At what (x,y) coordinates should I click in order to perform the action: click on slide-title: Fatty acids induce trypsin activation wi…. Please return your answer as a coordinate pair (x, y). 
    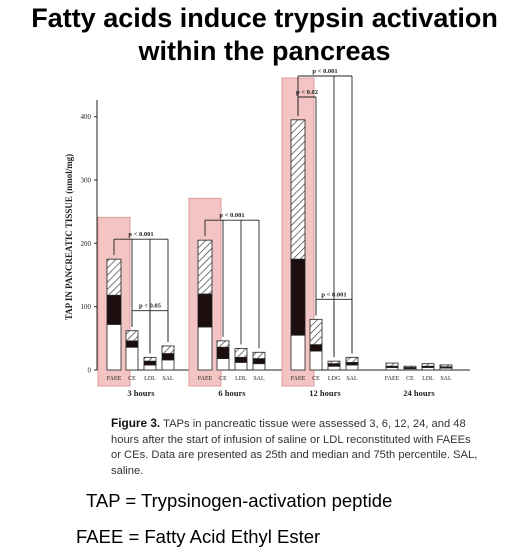
    Looking at the image, I should click on (264, 35).